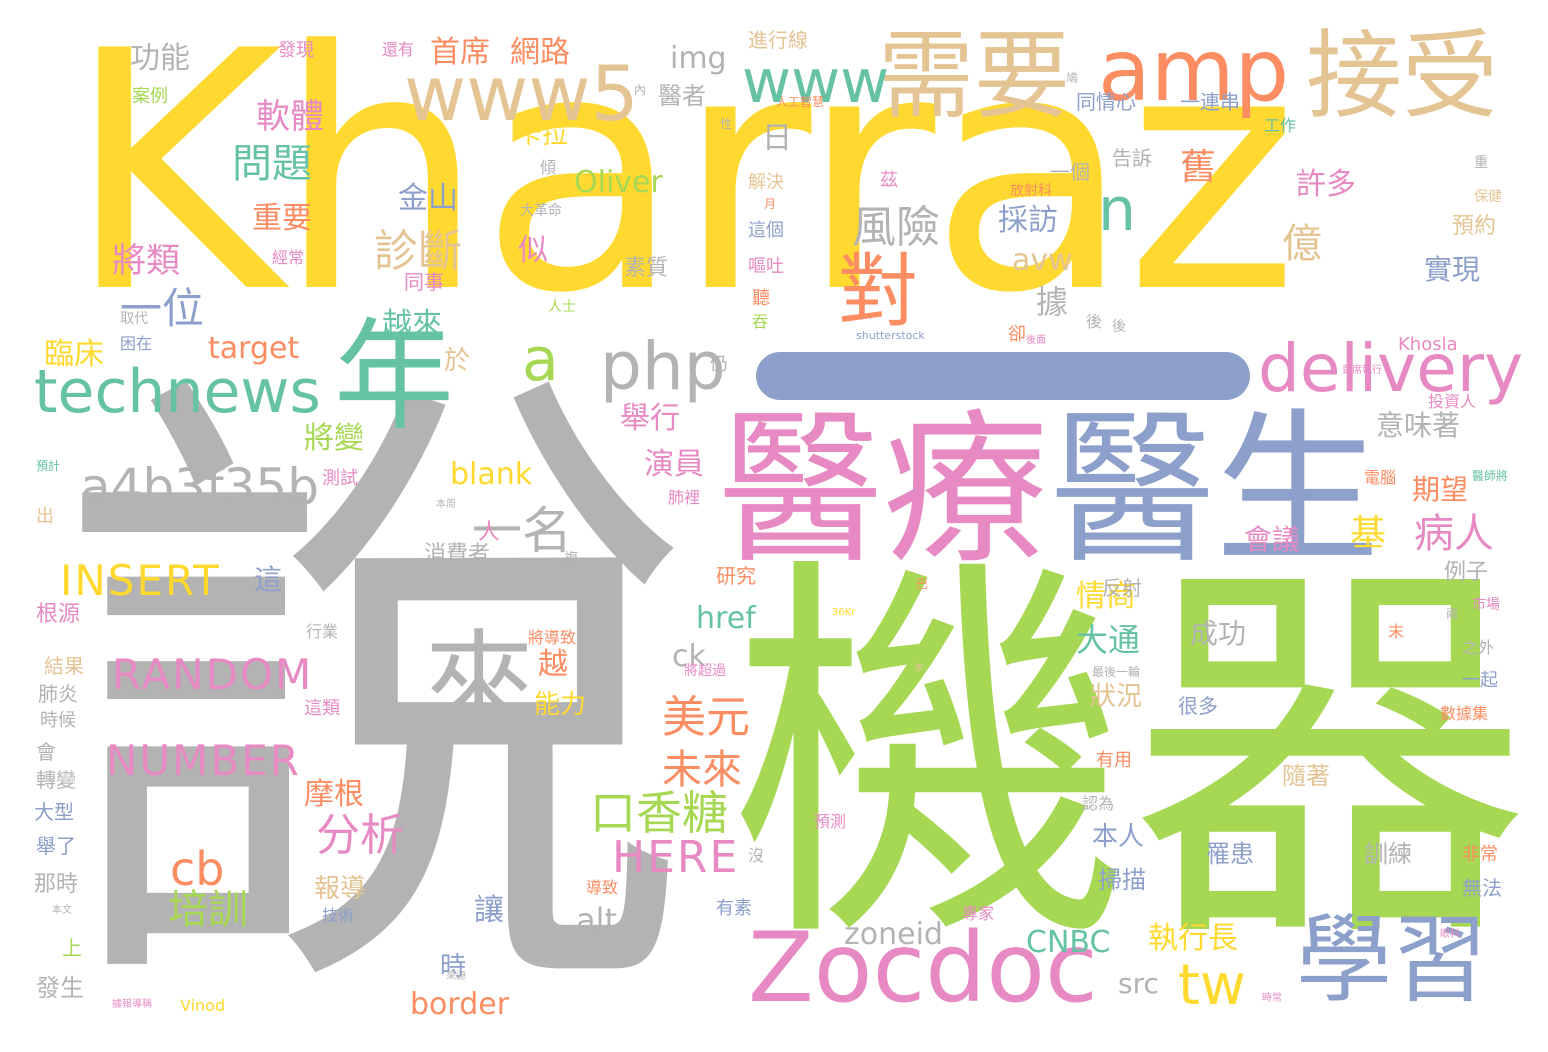 This screenshot has width=1548, height=1052. I want to click on word: 醫生, so click(1215, 490).